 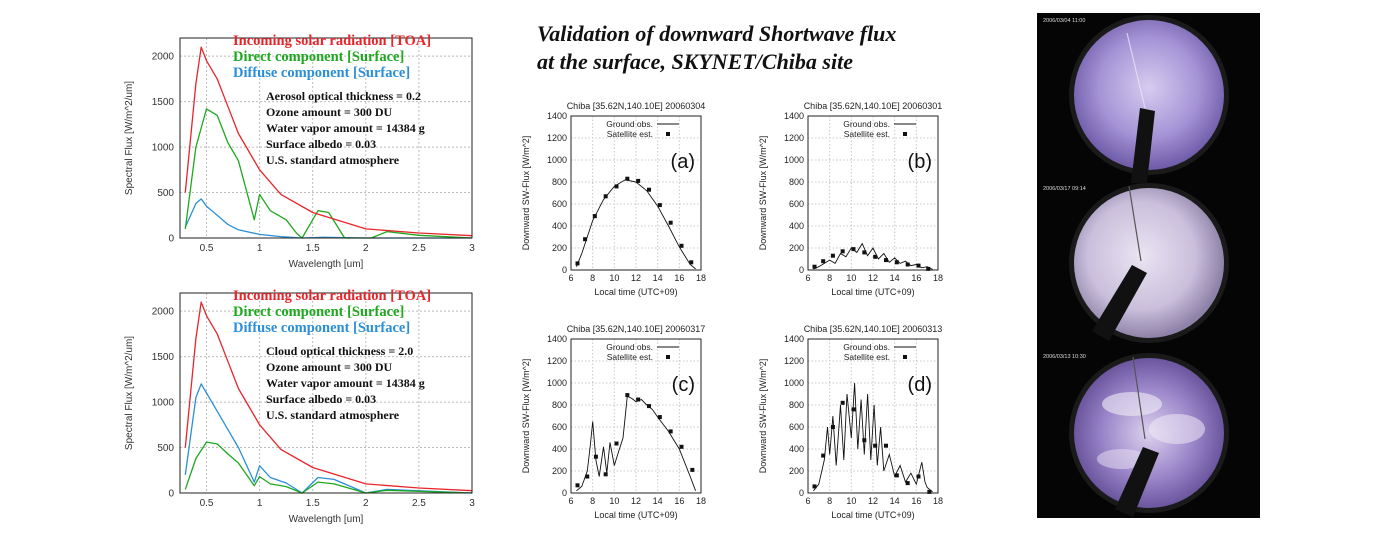 What do you see at coordinates (419, 248) in the screenshot?
I see `x-tick-label: 2.5` at bounding box center [419, 248].